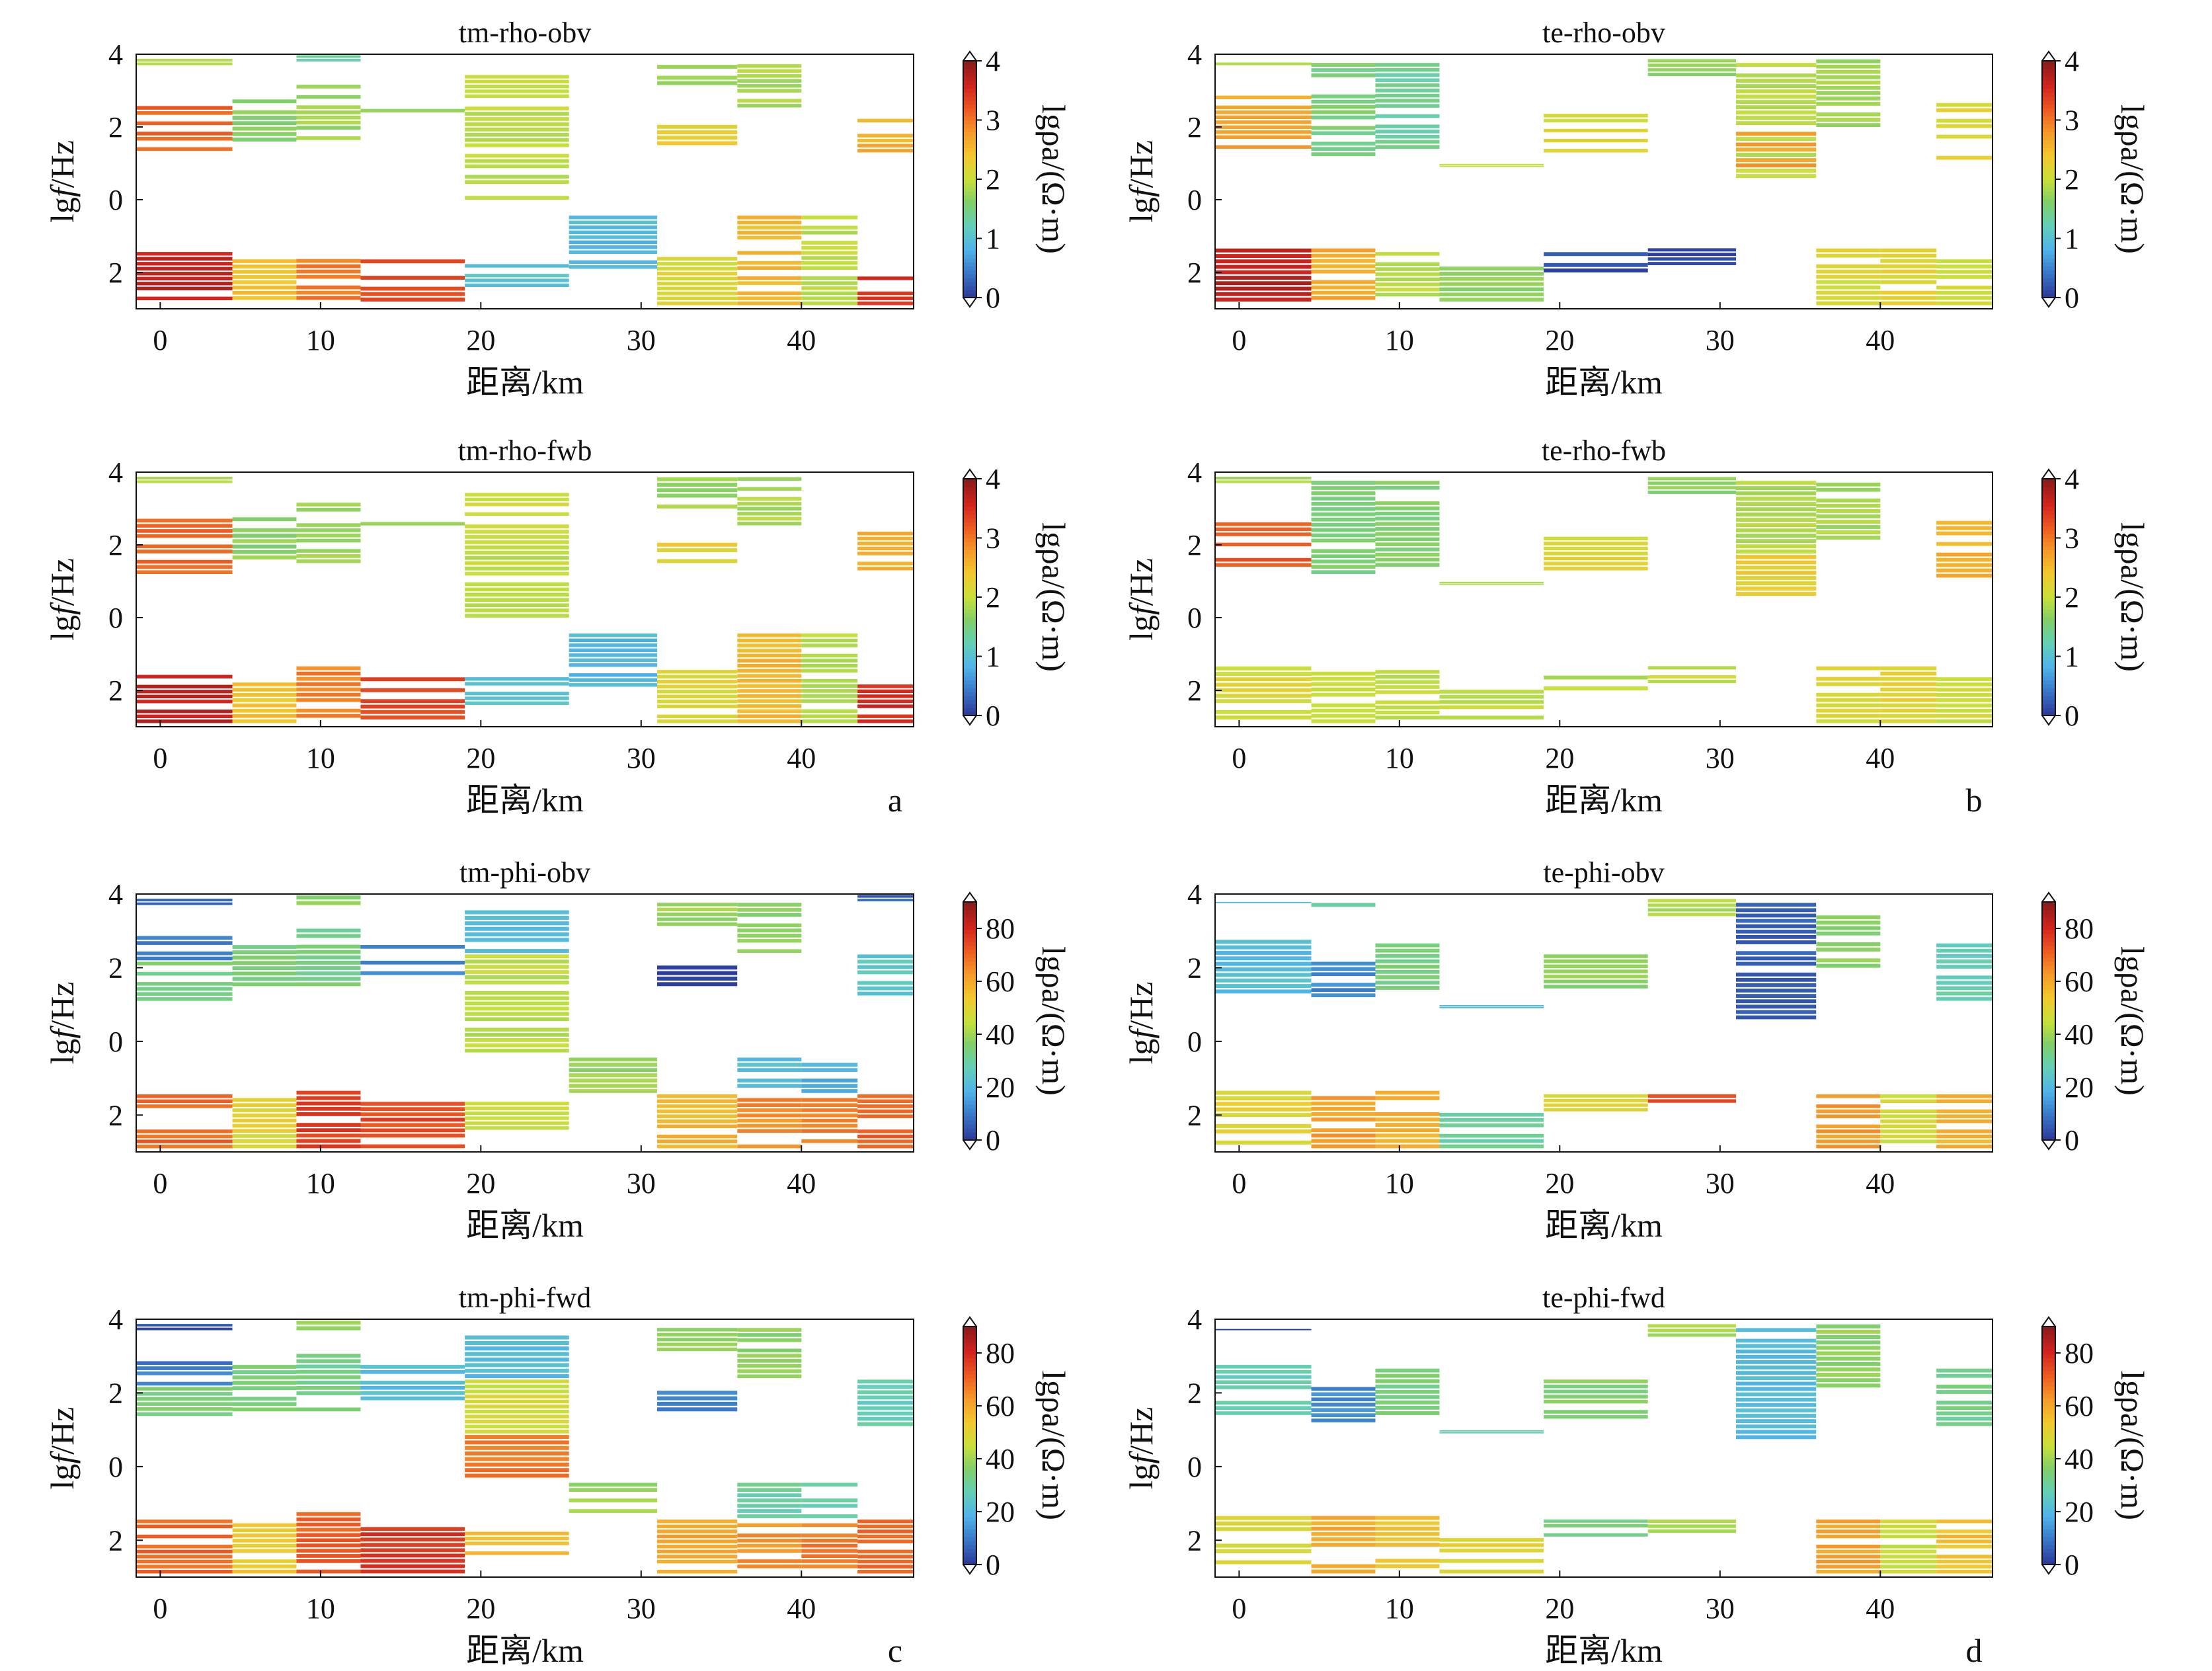 Image resolution: width=2212 pixels, height=1671 pixels. I want to click on colorbar-tick-label: 2, so click(993, 598).